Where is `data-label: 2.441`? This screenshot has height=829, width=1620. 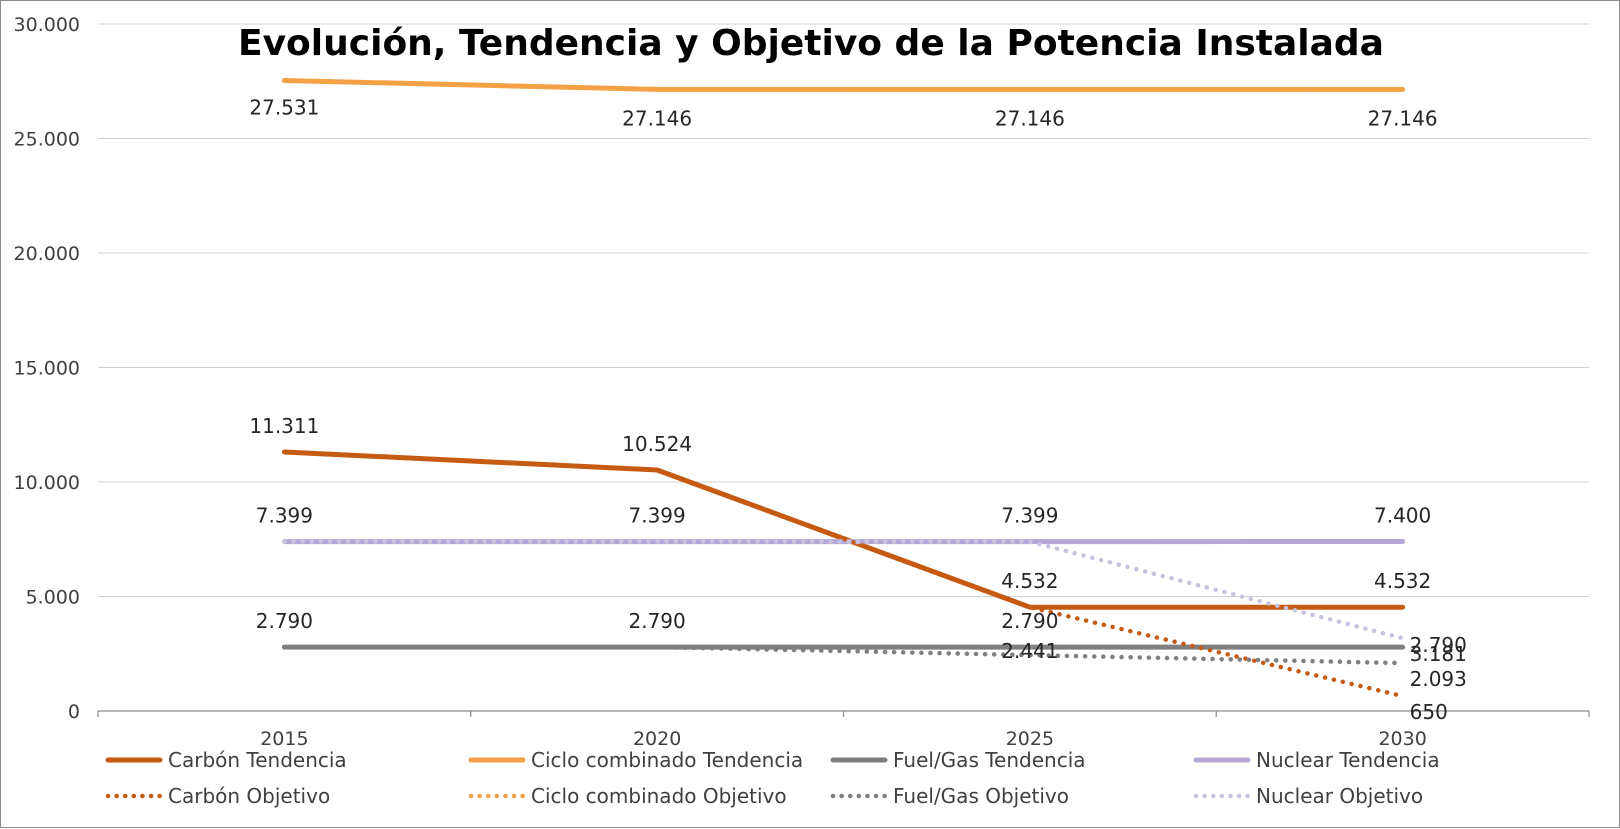 data-label: 2.441 is located at coordinates (1029, 651).